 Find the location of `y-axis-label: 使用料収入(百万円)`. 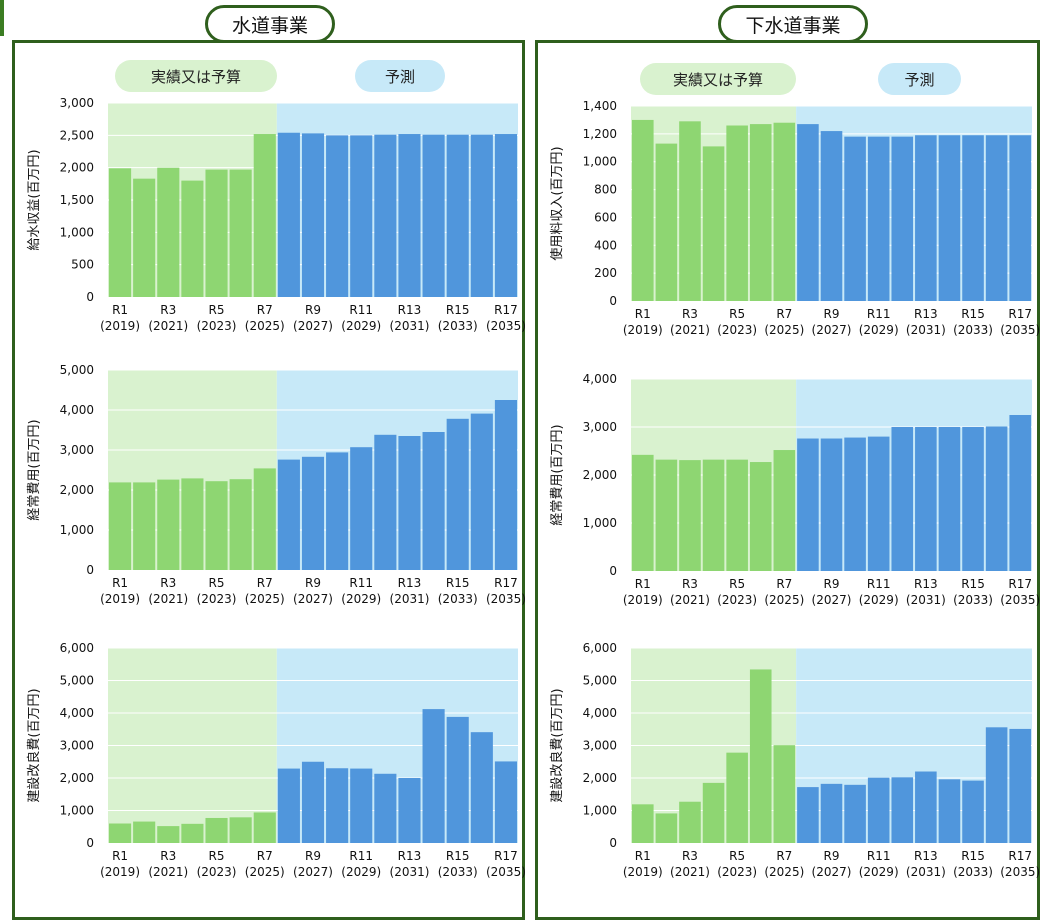

y-axis-label: 使用料収入(百万円) is located at coordinates (557, 203).